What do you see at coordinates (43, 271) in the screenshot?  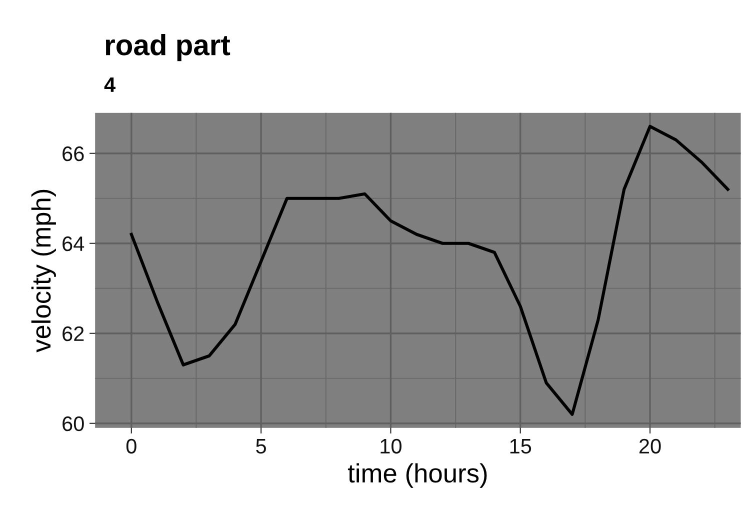 I see `y-axis-title: velocity (mph)` at bounding box center [43, 271].